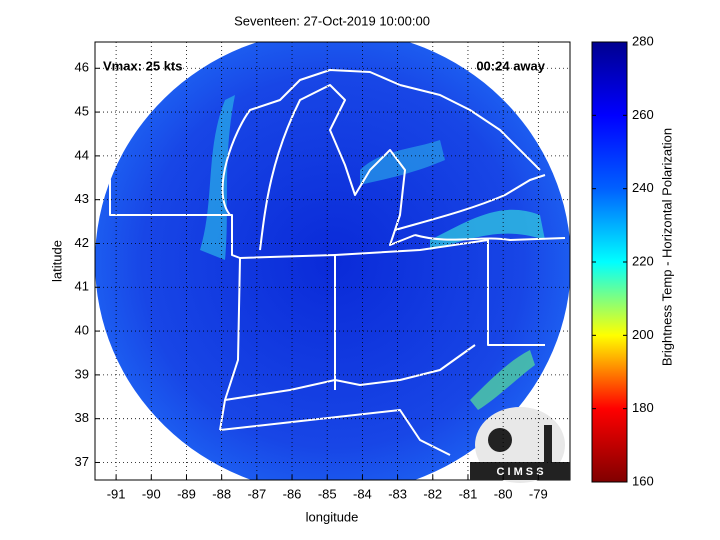 This screenshot has height=540, width=720. What do you see at coordinates (327, 493) in the screenshot?
I see `x-tick-label: -85` at bounding box center [327, 493].